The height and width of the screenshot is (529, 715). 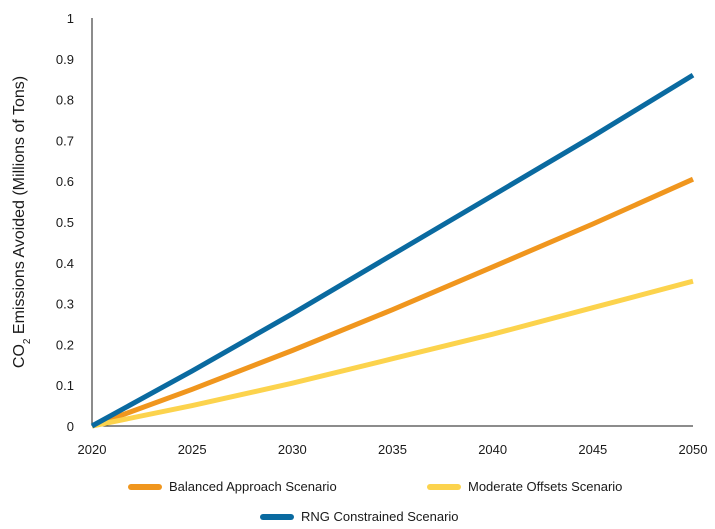 I want to click on x-tick-label: 2045, so click(x=592, y=449).